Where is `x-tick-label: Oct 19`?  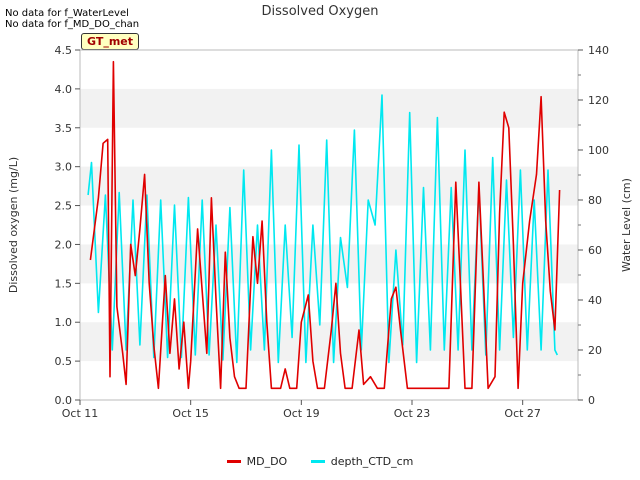 x-tick-label: Oct 19 is located at coordinates (301, 413).